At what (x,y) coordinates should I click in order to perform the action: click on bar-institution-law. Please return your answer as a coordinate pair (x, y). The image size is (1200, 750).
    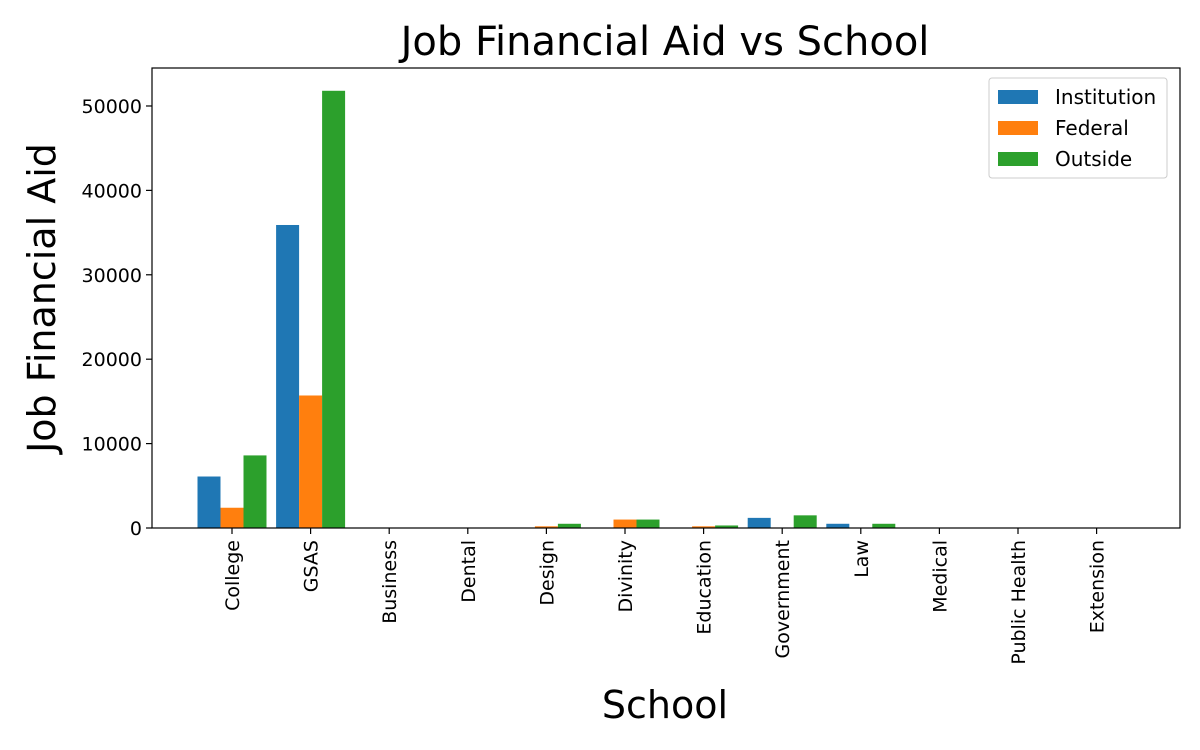
    Looking at the image, I should click on (838, 525).